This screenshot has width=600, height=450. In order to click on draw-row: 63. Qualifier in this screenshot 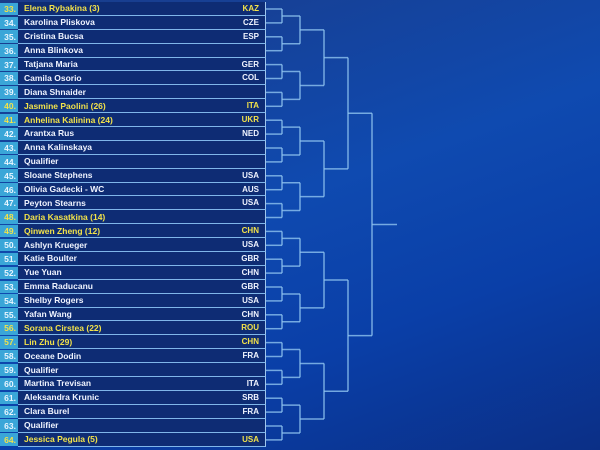, I will do `click(133, 425)`.